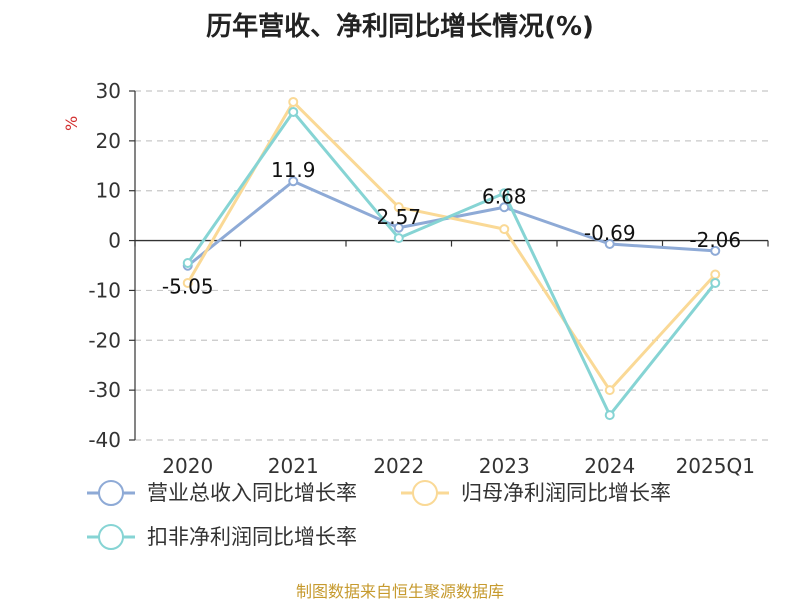 Image resolution: width=800 pixels, height=602 pixels. What do you see at coordinates (400, 27) in the screenshot?
I see `chart-title: 历年营收、净利同比增长情况(%)` at bounding box center [400, 27].